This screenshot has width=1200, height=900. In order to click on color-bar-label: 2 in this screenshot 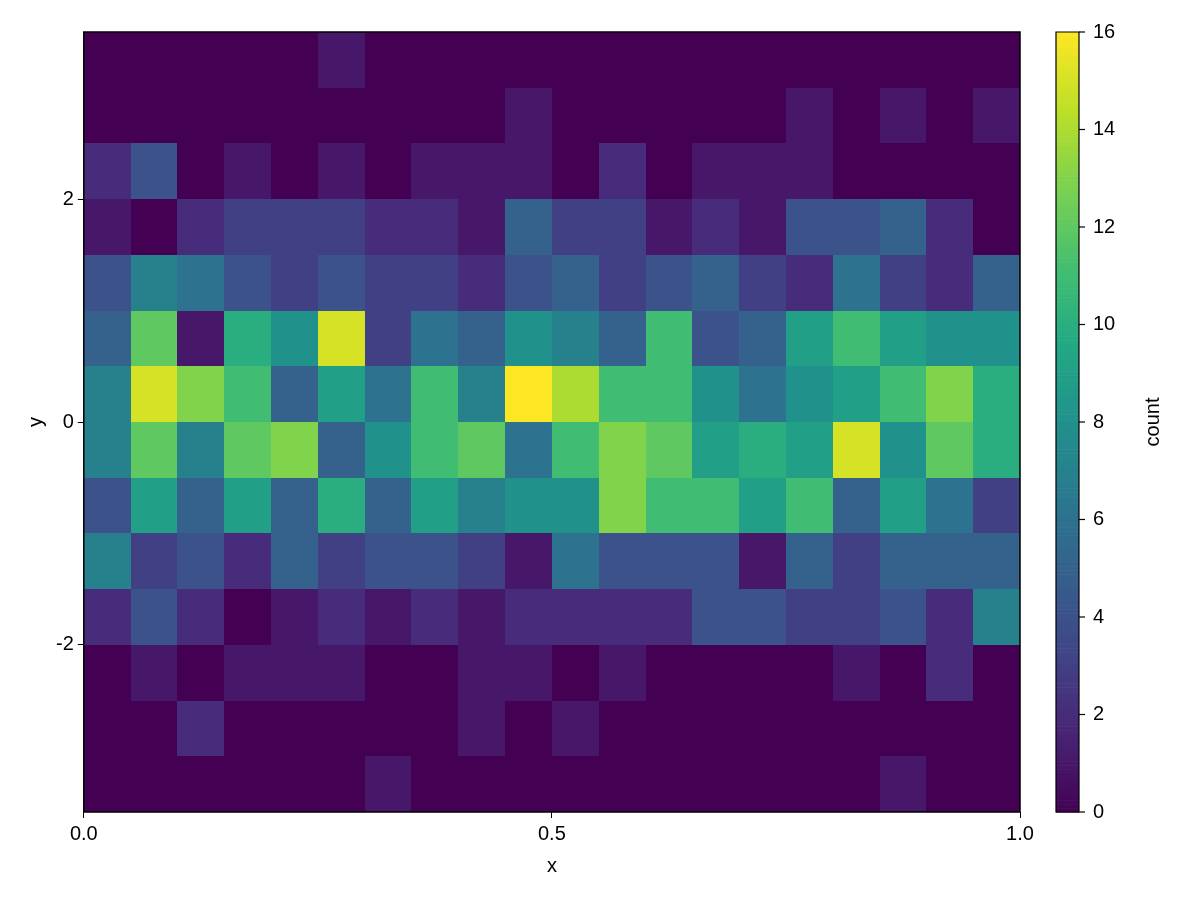, I will do `click(1099, 713)`.